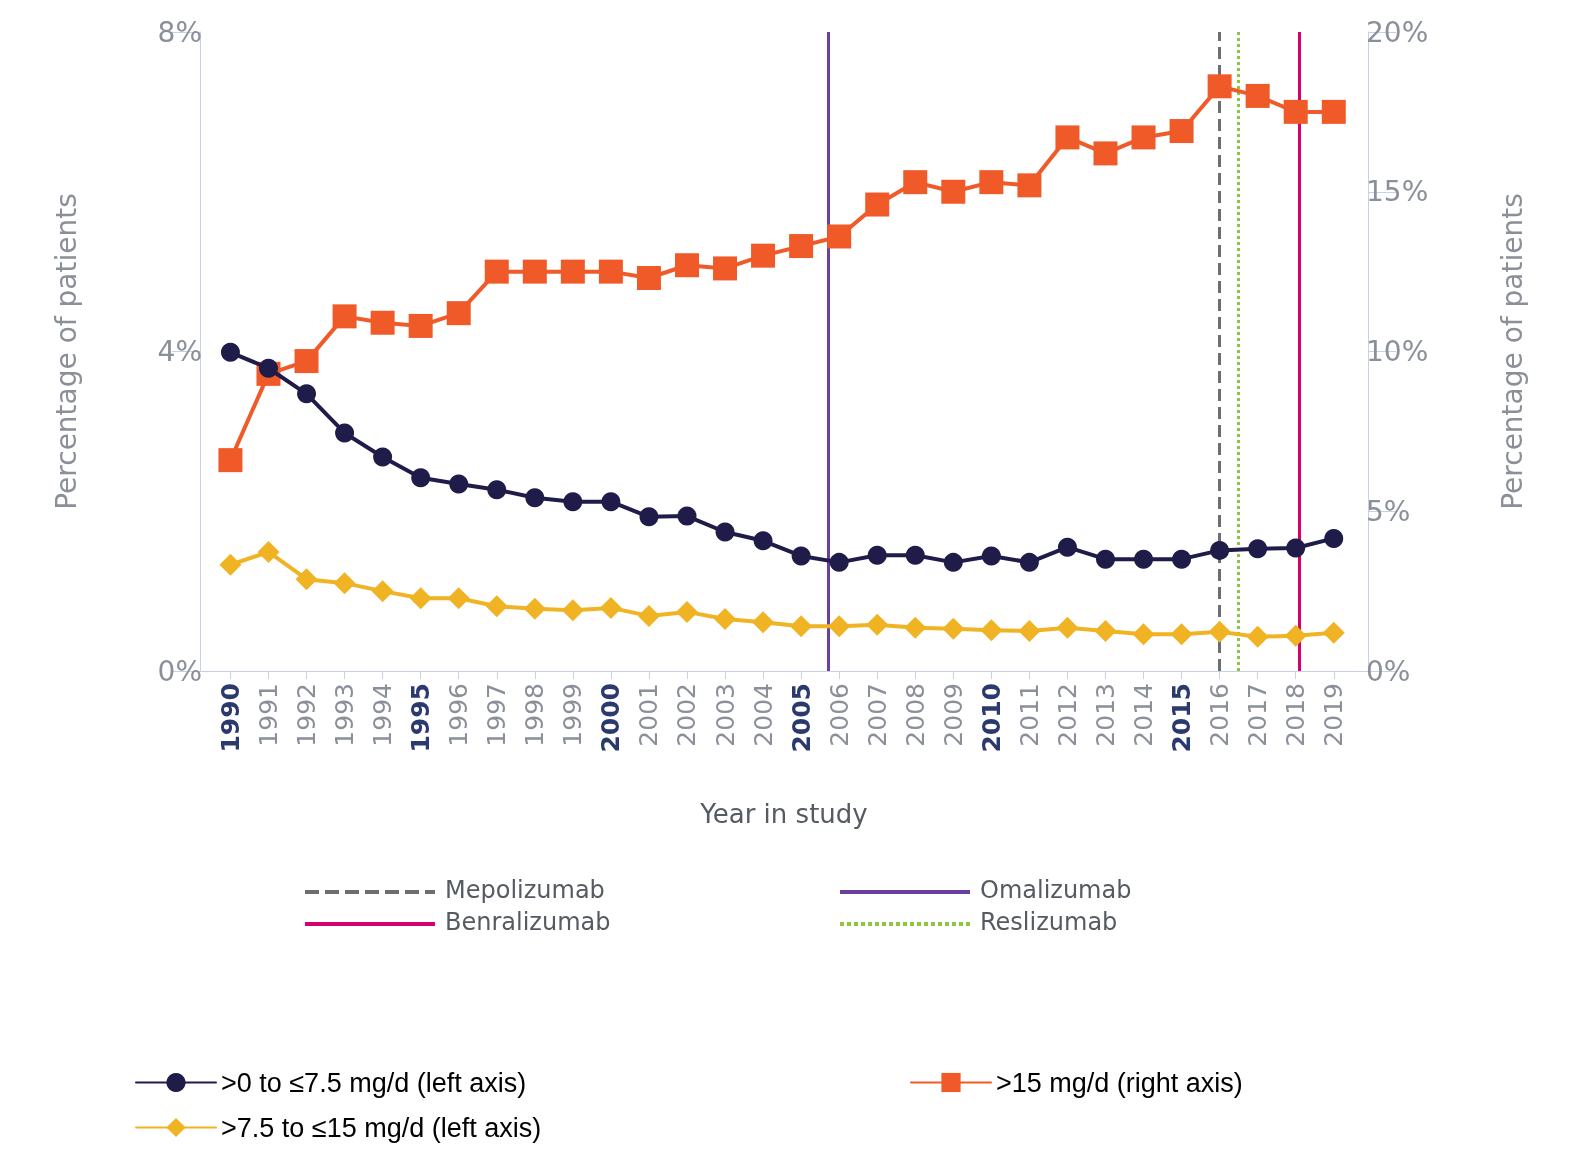  Describe the element at coordinates (66, 351) in the screenshot. I see `y-axis-title: Percentage of patients` at that location.